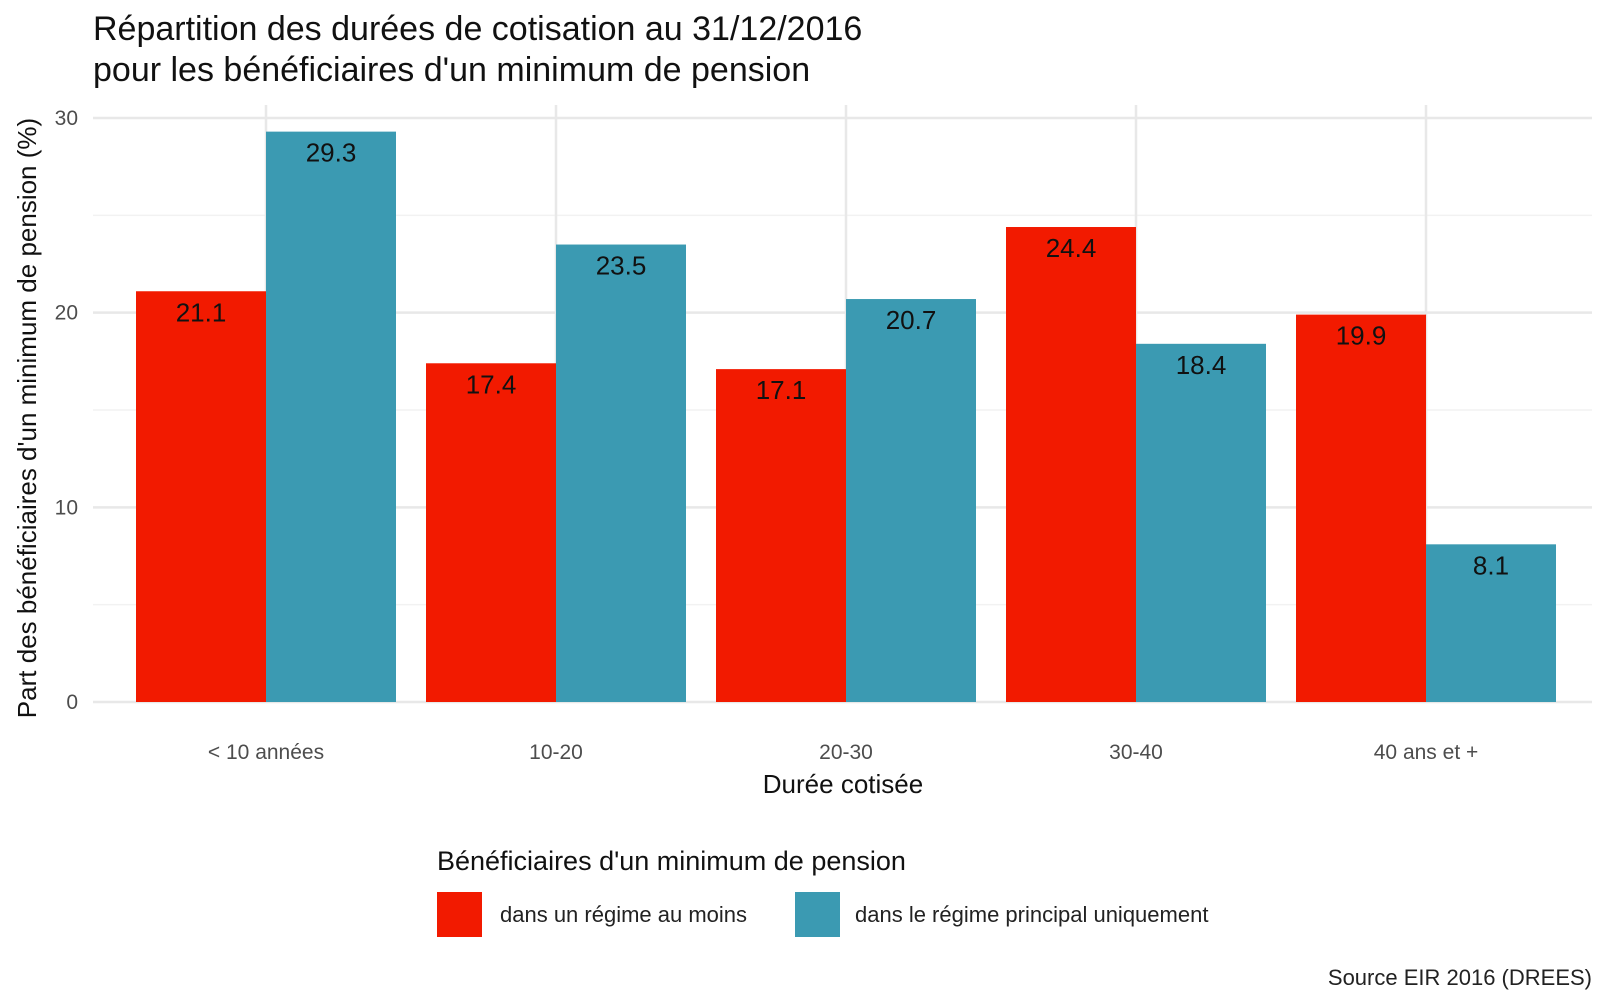 Image resolution: width=1600 pixels, height=1000 pixels. I want to click on legend-label-regime-principal: dans le régime principal uniquement, so click(1031, 914).